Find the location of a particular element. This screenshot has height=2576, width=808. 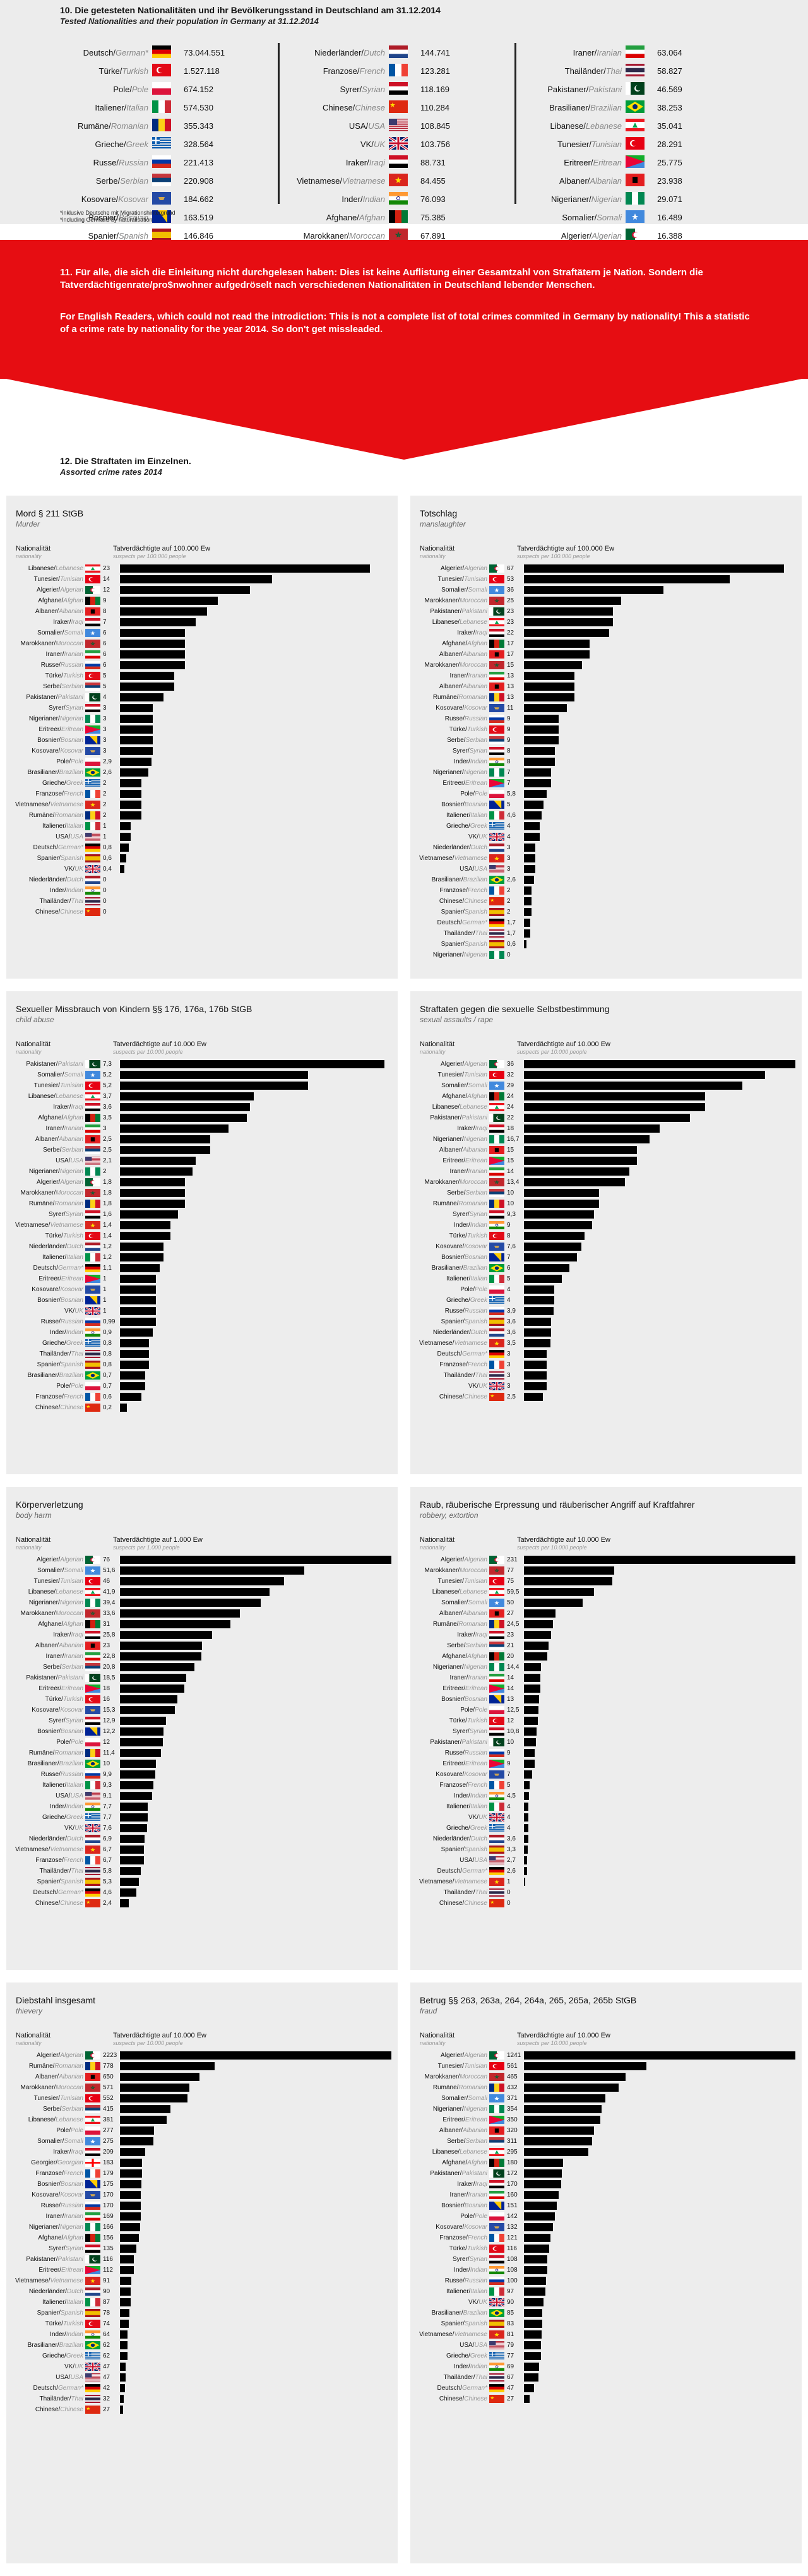

bar-value-label: 23 is located at coordinates (511, 611).